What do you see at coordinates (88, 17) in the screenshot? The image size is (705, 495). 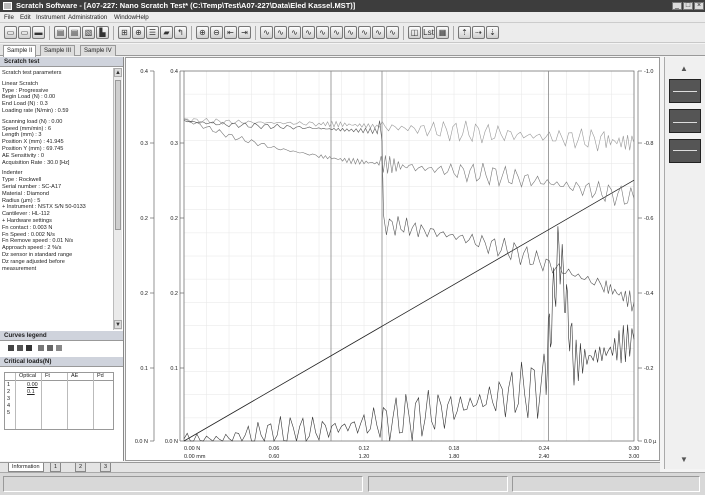 I see `menu-administration: Administration` at bounding box center [88, 17].